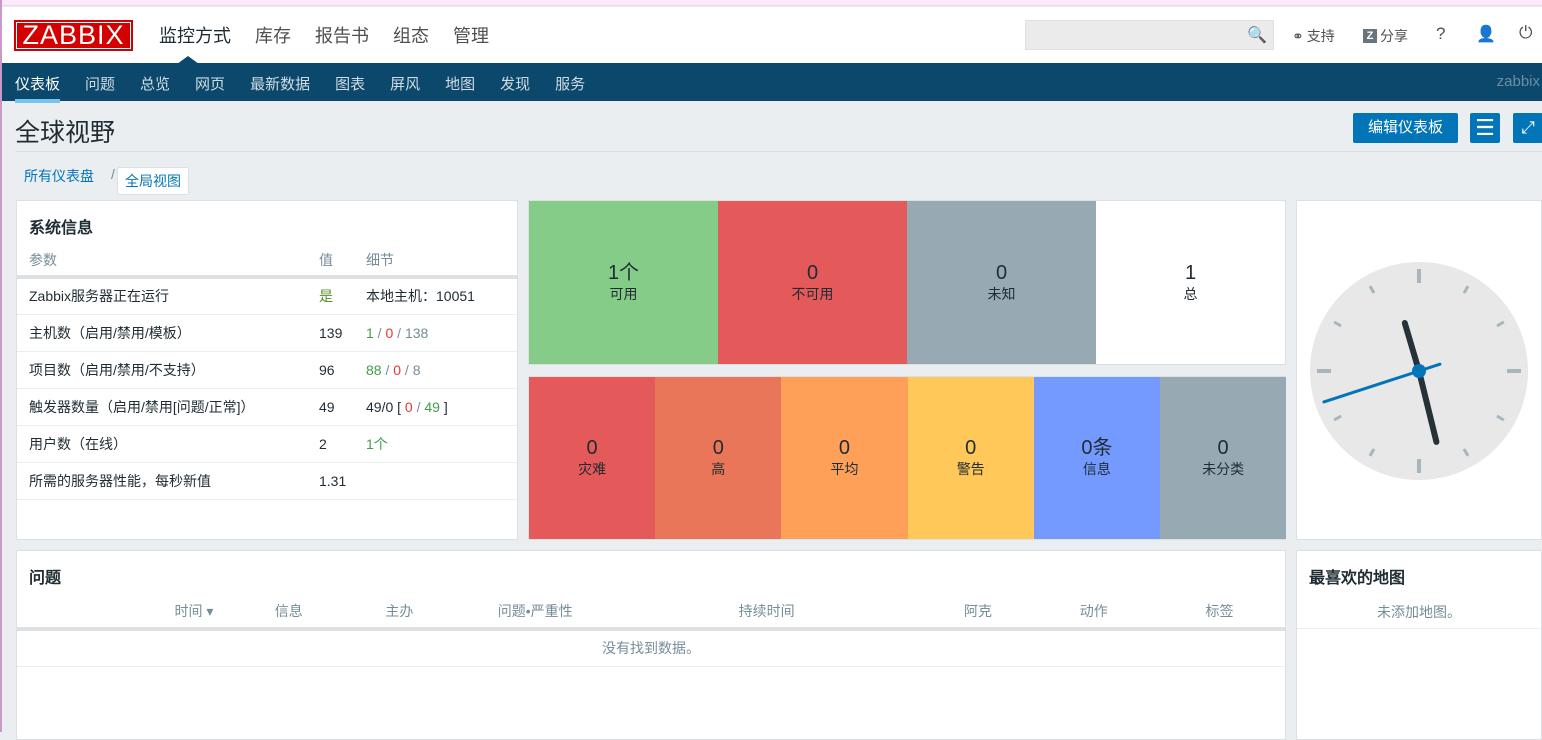 The image size is (1542, 740). Describe the element at coordinates (330, 444) in the screenshot. I see `value-cell: 2` at that location.